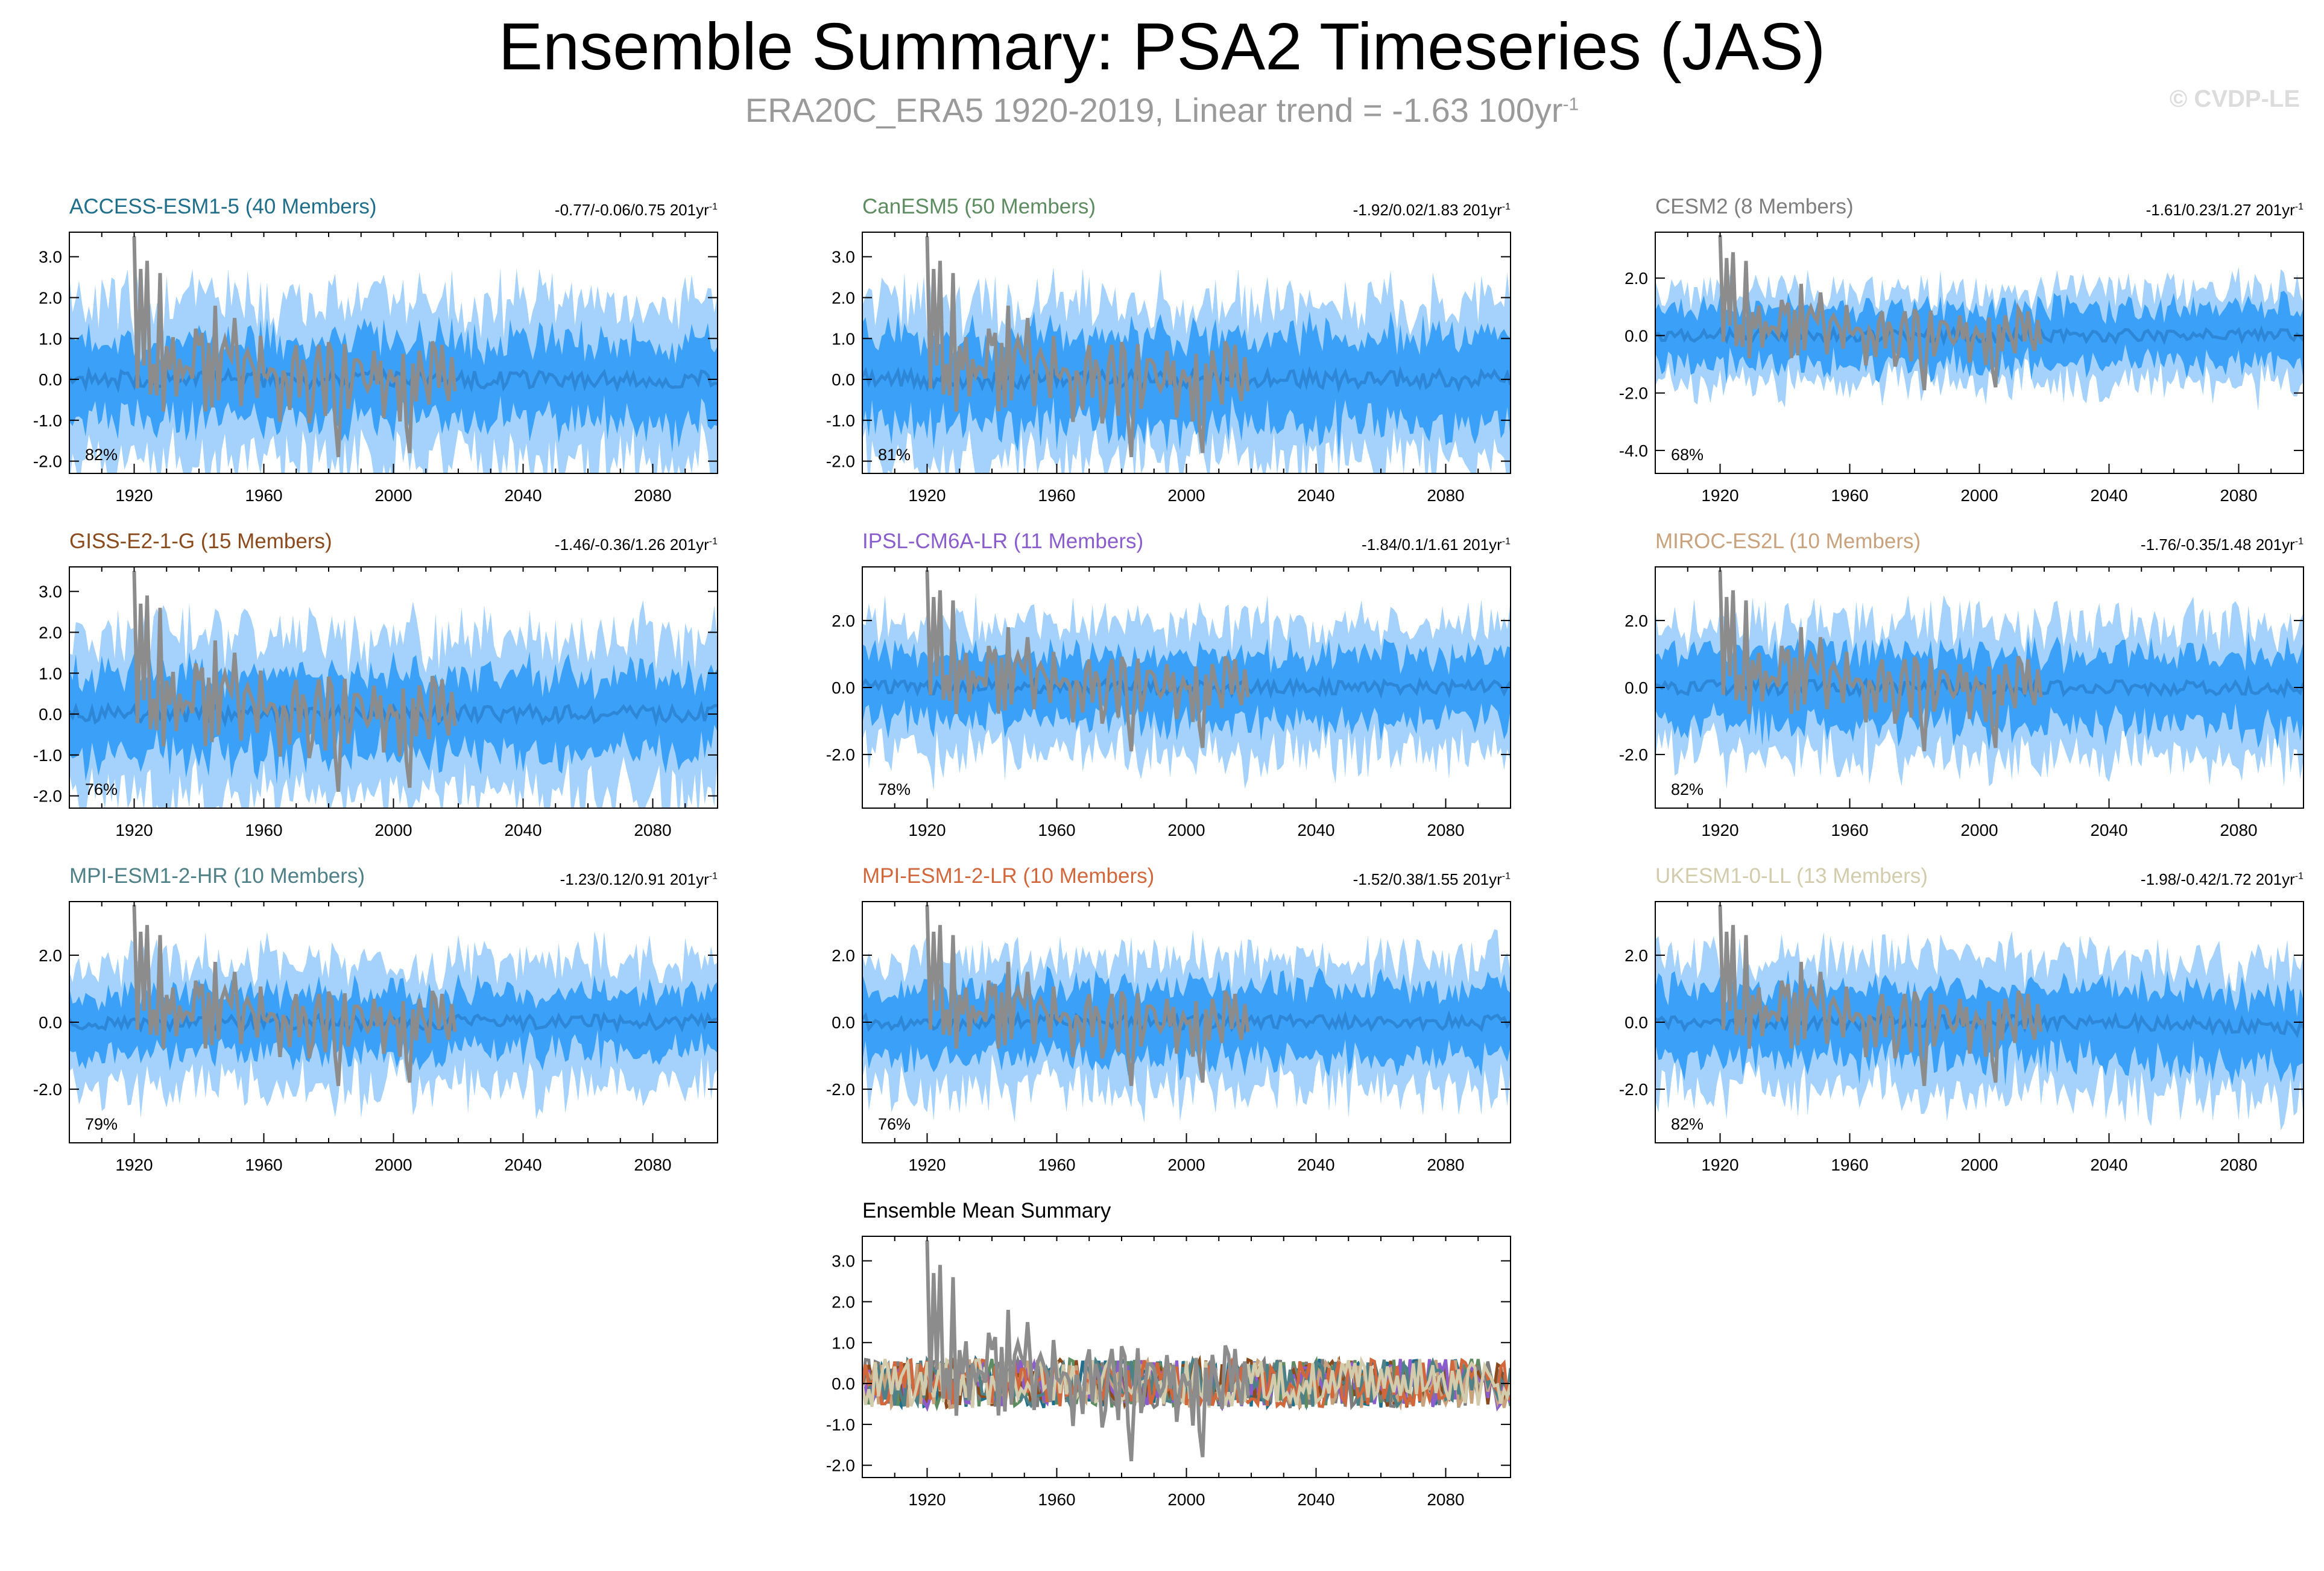  What do you see at coordinates (1436, 545) in the screenshot?
I see `panel-stats: -1.84/0.1/1.61 201yr-1` at bounding box center [1436, 545].